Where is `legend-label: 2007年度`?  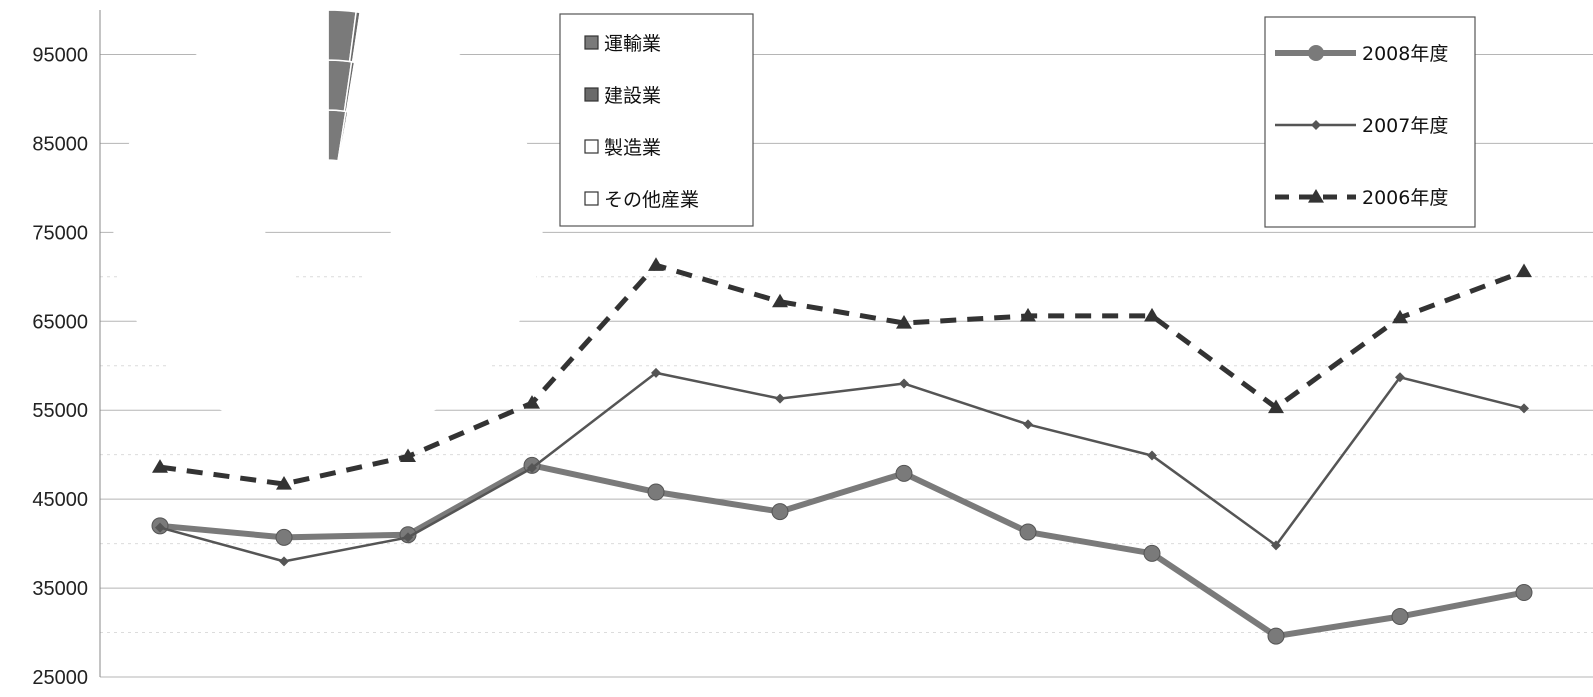 legend-label: 2007年度 is located at coordinates (1405, 126).